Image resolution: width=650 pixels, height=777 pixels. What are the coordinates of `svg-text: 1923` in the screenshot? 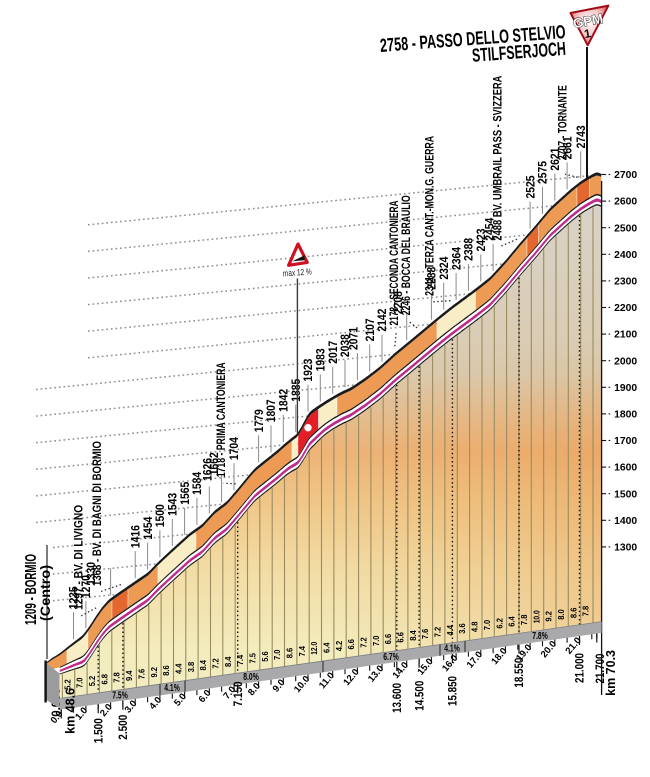 It's located at (308, 369).